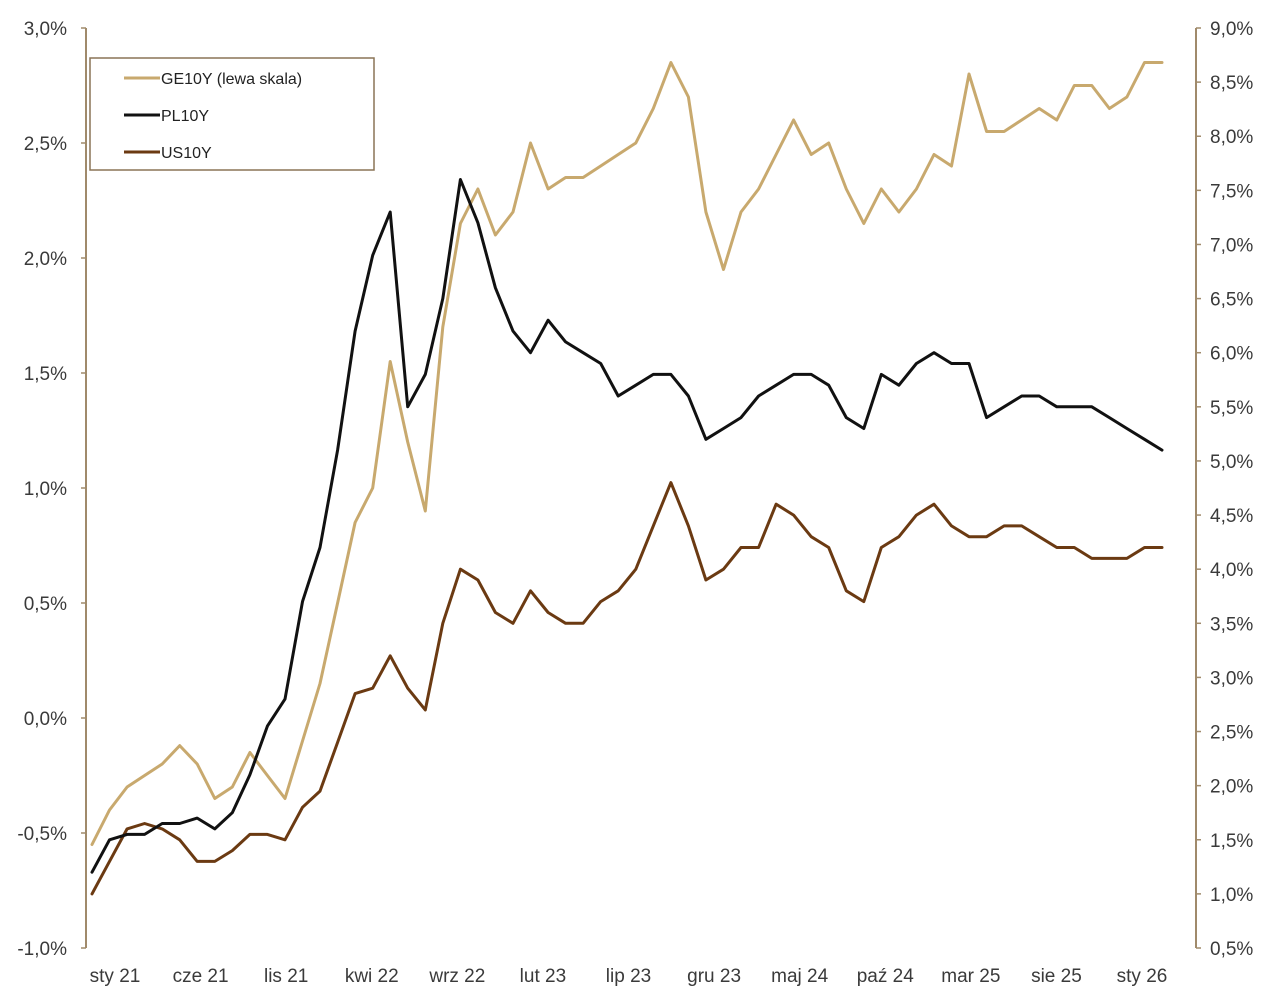 This screenshot has width=1264, height=988. I want to click on x-tick-label: cze 21, so click(201, 976).